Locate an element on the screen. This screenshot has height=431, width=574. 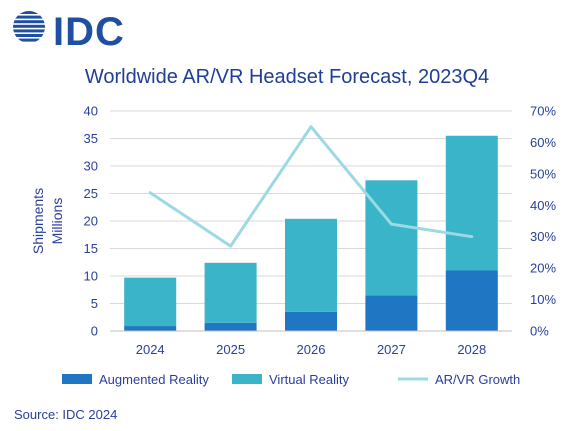
x-tick-label: 2024 is located at coordinates (150, 349).